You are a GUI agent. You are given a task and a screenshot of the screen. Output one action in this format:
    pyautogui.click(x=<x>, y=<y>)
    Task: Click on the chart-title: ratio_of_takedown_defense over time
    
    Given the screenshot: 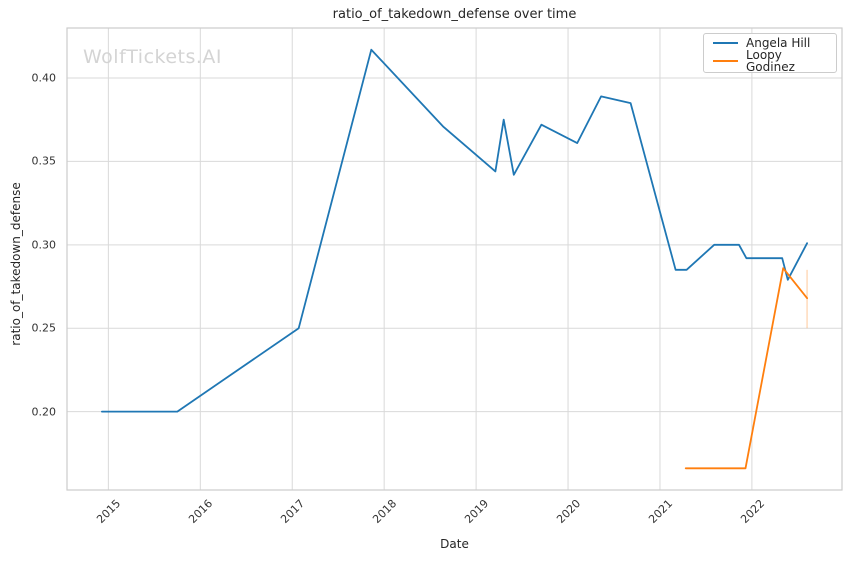 What is the action you would take?
    pyautogui.click(x=454, y=14)
    